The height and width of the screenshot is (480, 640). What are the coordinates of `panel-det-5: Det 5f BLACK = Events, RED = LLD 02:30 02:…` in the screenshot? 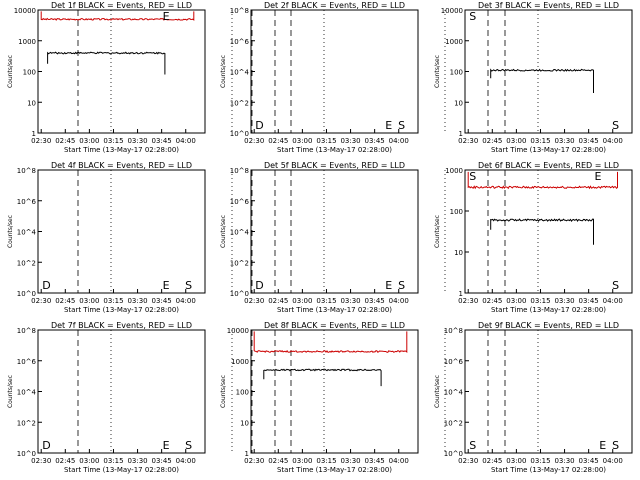 It's located at (354, 237).